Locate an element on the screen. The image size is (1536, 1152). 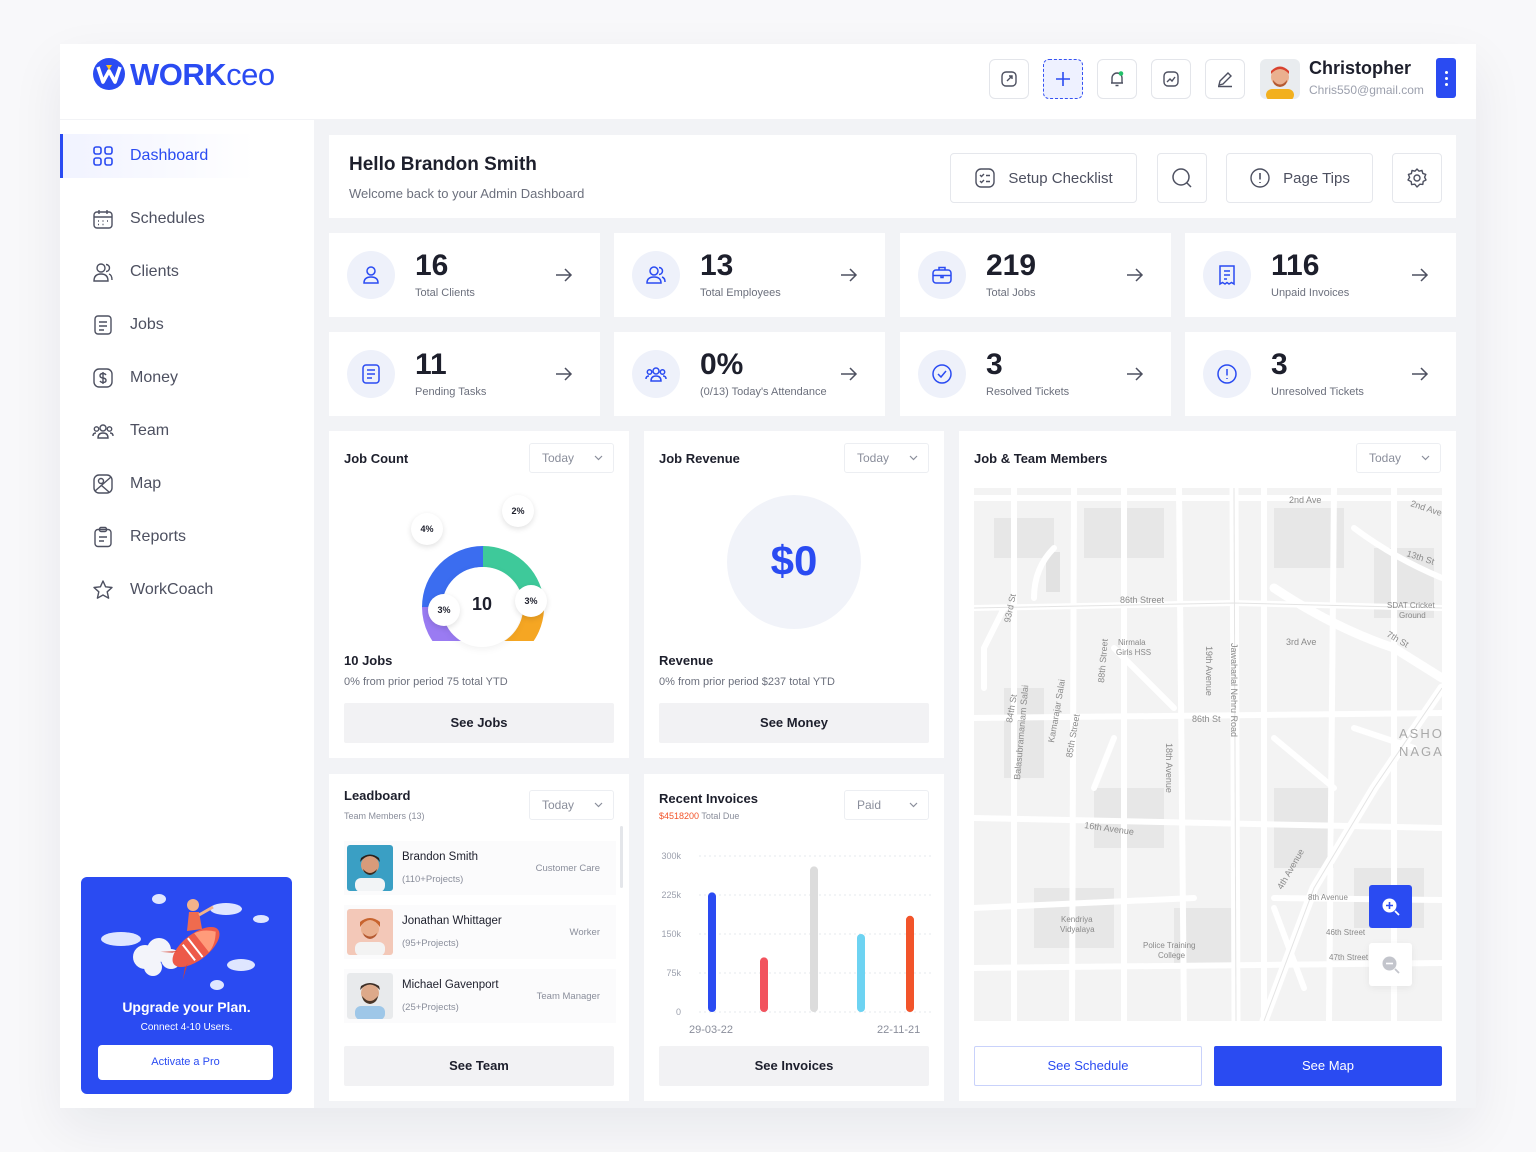
stat-value: 0% is located at coordinates (722, 364).